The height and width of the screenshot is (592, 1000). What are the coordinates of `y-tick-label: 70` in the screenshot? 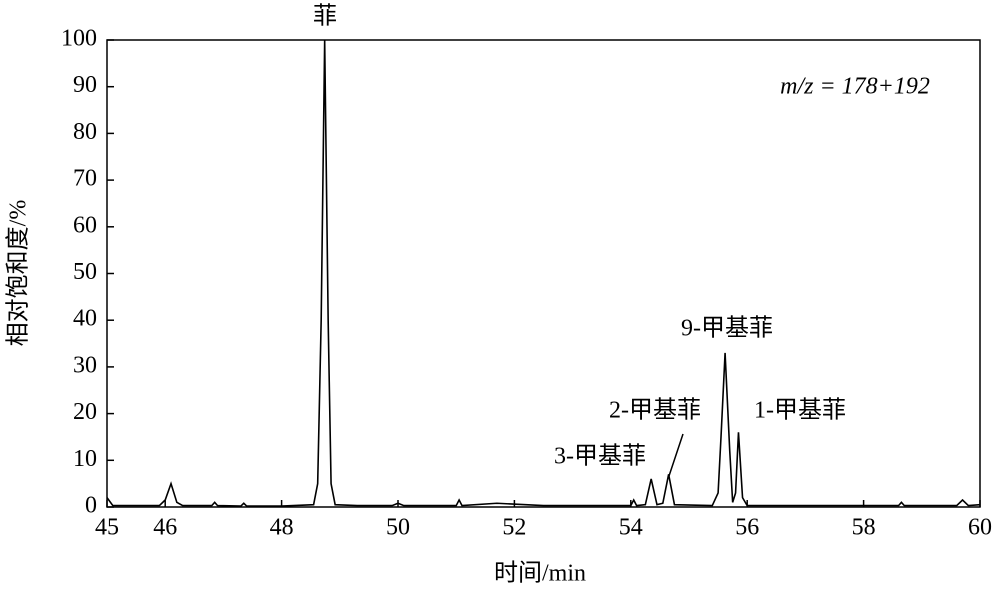 It's located at (85, 179).